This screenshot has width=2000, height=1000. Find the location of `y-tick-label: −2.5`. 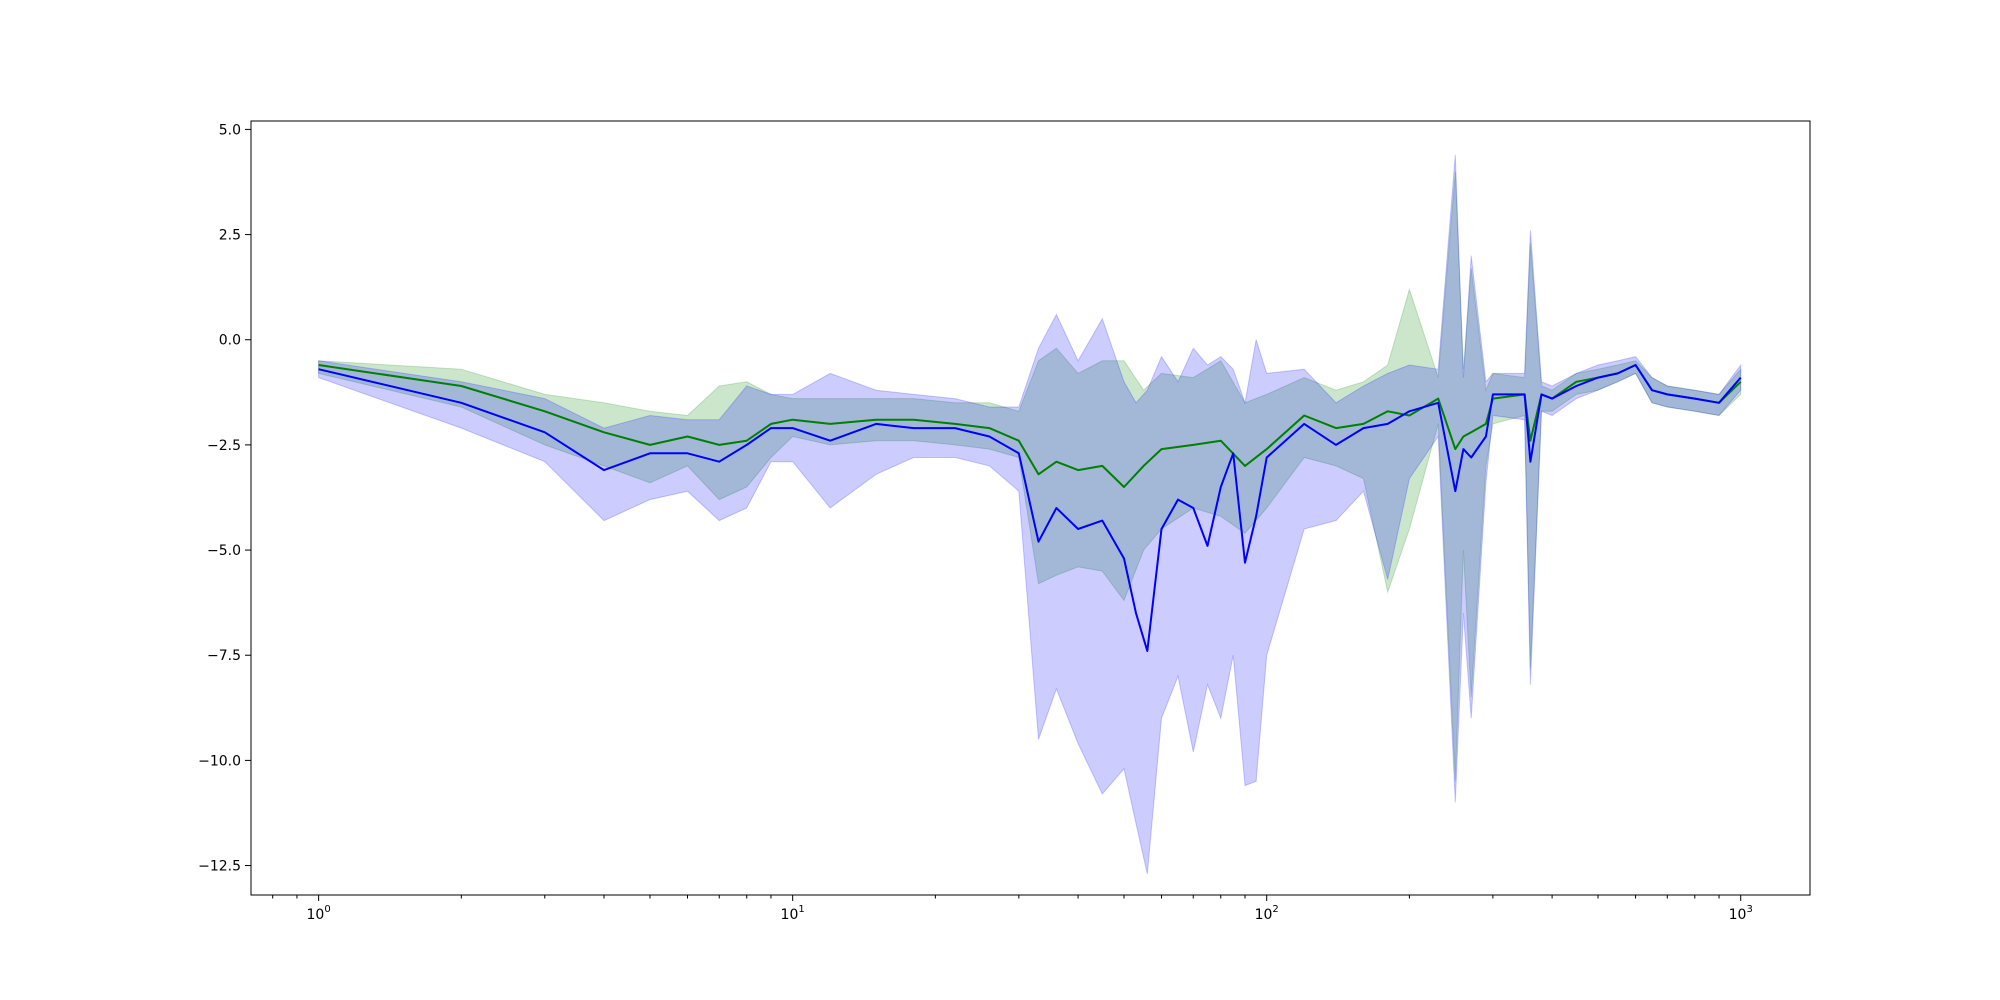

y-tick-label: −2.5 is located at coordinates (224, 446).